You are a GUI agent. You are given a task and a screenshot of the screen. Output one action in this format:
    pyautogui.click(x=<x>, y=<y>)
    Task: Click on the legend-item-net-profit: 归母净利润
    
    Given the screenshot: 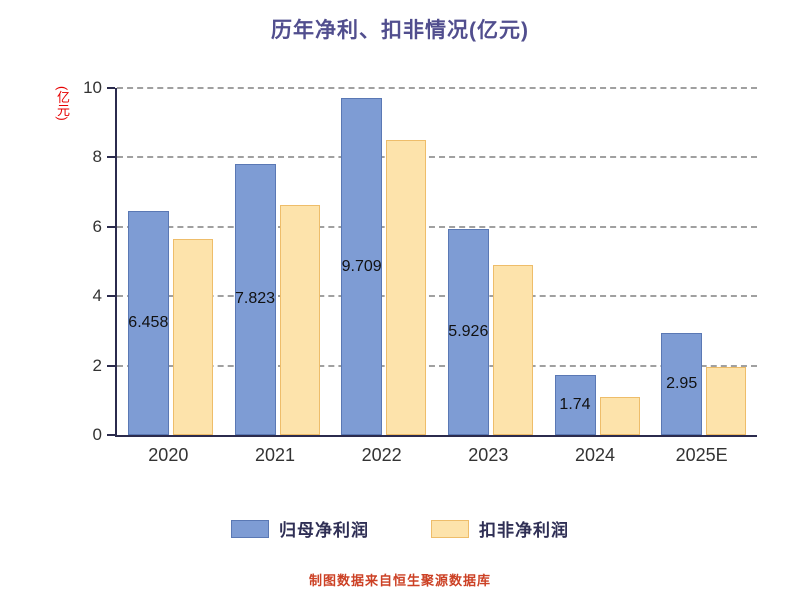 What is the action you would take?
    pyautogui.click(x=300, y=528)
    